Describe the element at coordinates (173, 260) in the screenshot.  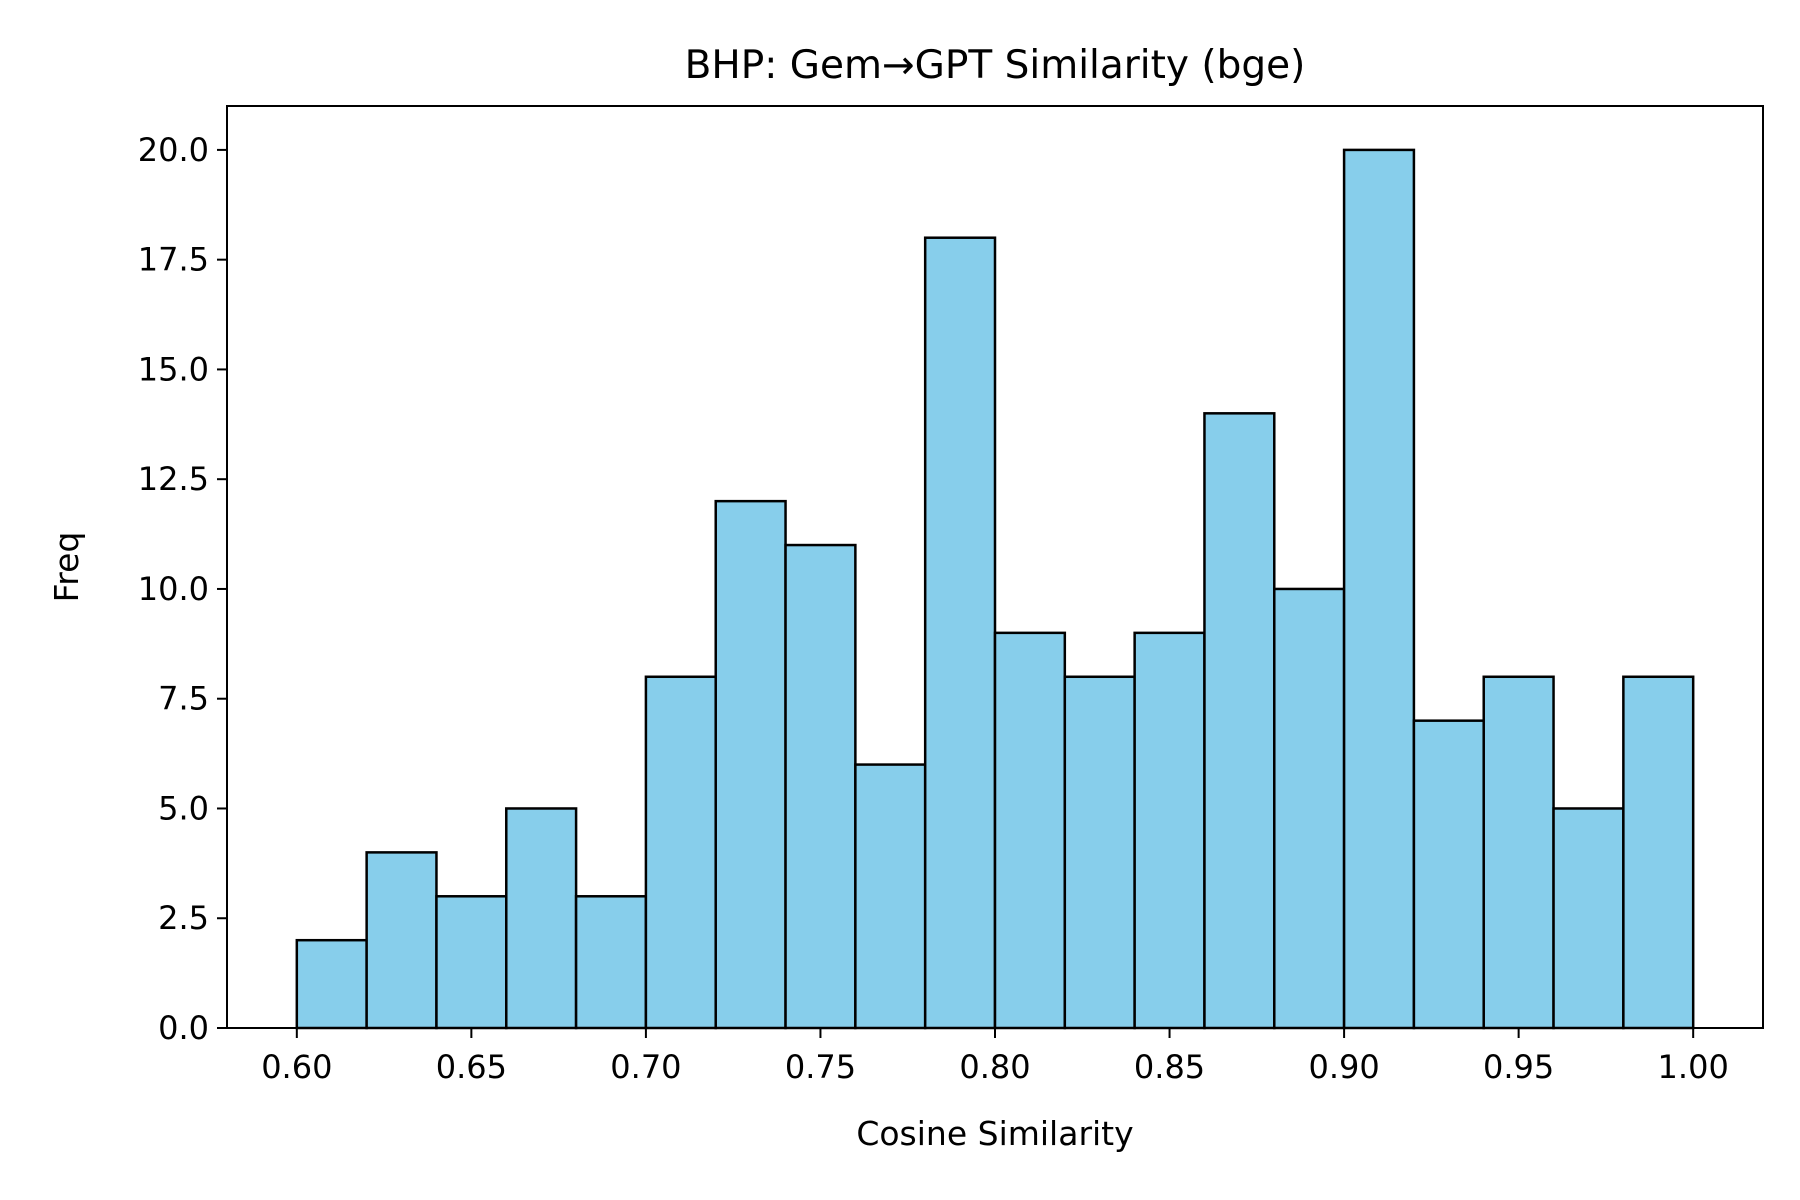
I see `y-tick-label: 17.5` at that location.